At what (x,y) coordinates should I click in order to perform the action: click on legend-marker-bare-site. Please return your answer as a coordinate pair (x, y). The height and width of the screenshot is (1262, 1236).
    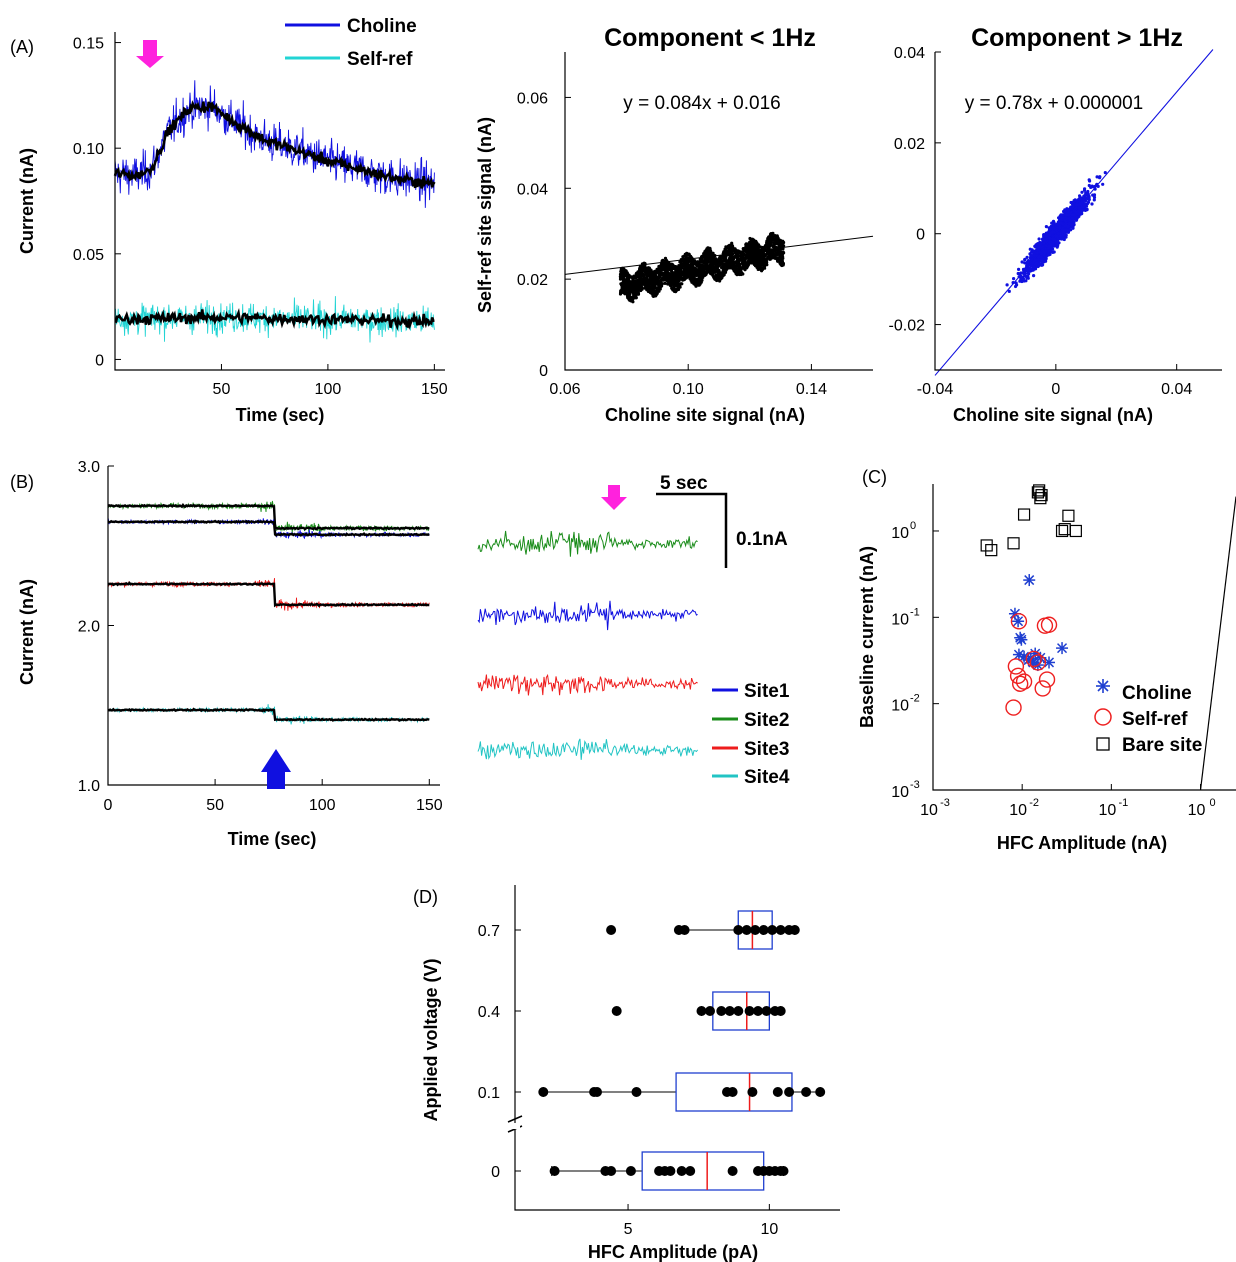
    Looking at the image, I should click on (1103, 744).